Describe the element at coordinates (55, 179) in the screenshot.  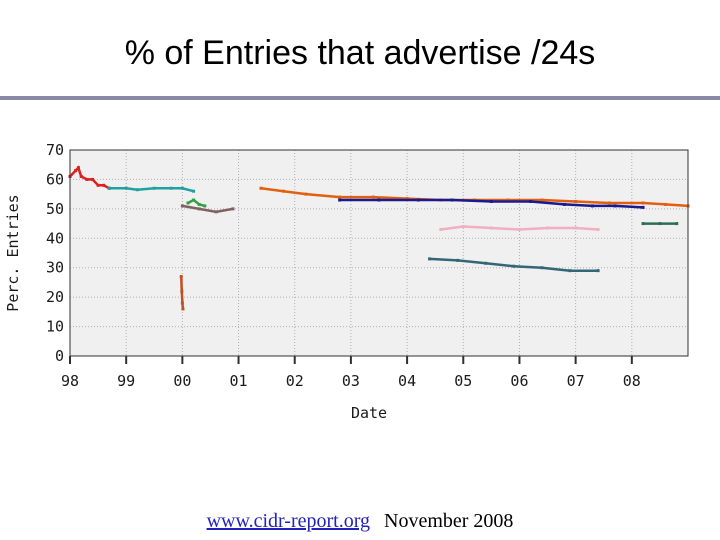
I see `y-tick-label: 60` at that location.